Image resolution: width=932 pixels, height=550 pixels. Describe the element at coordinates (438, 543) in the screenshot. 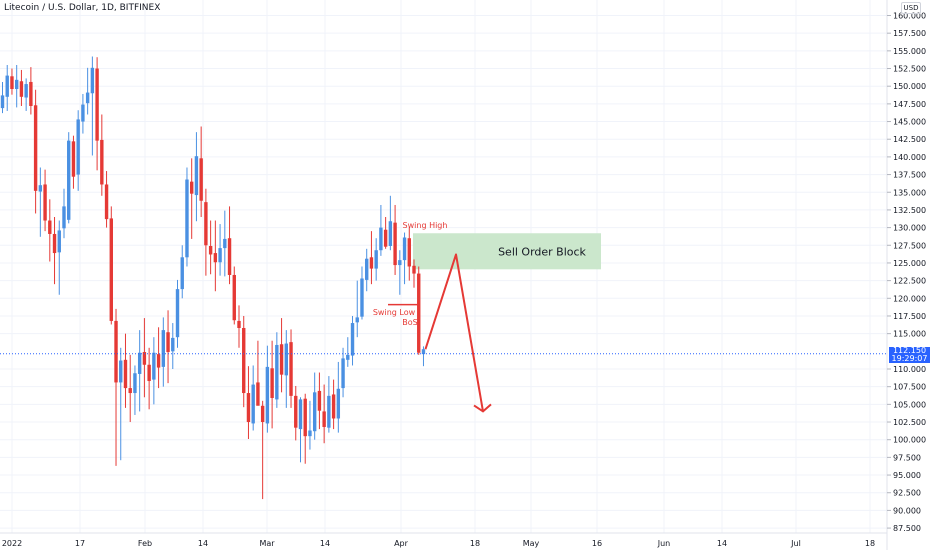

I see `time-axis: 2022 17 Feb 14 Mar 14 Apr 18 May 16 Jun 14 Jul 18` at that location.